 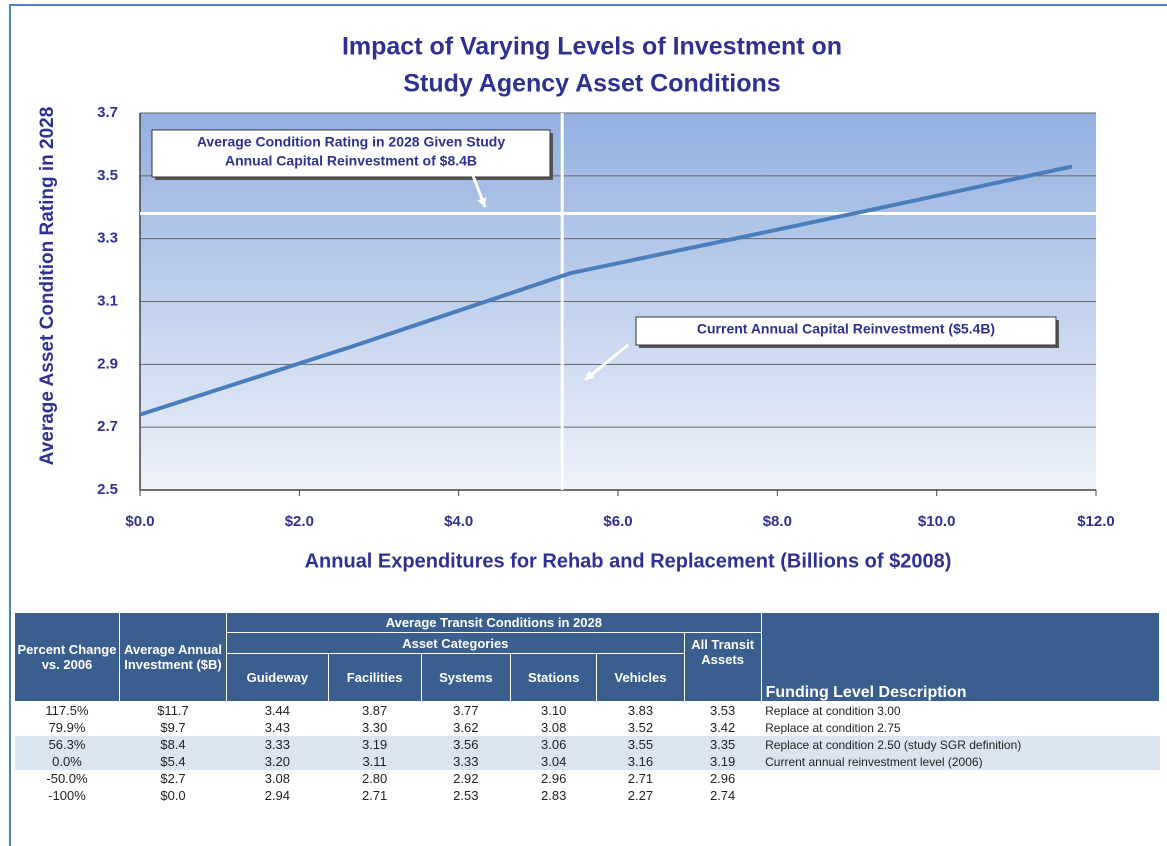 I want to click on header-cell: Percent Change vs. 2006, so click(x=67, y=657).